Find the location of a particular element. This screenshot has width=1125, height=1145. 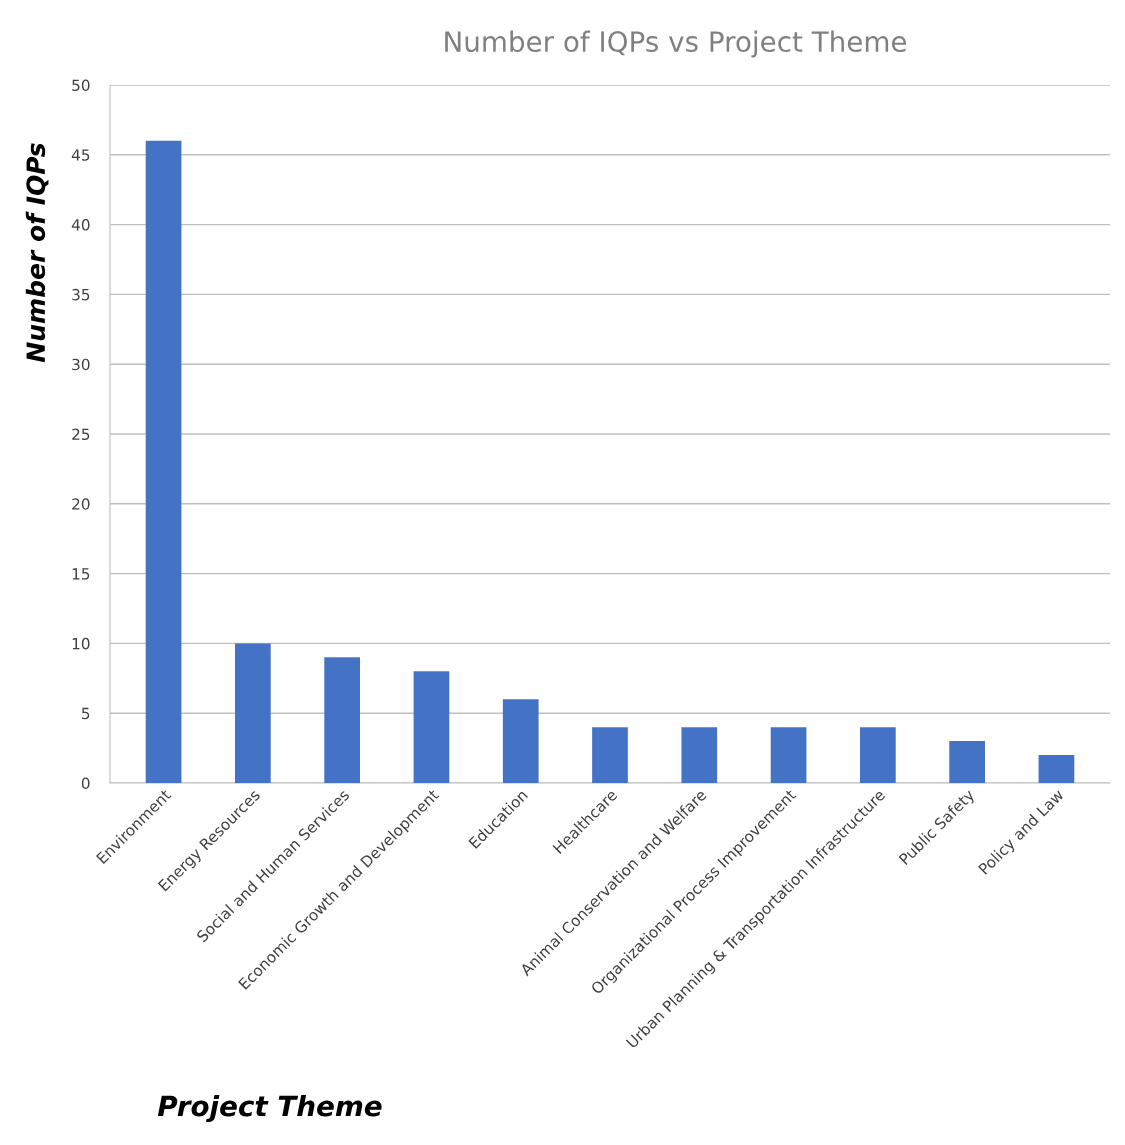

y-tick-label: 35 is located at coordinates (81, 294).